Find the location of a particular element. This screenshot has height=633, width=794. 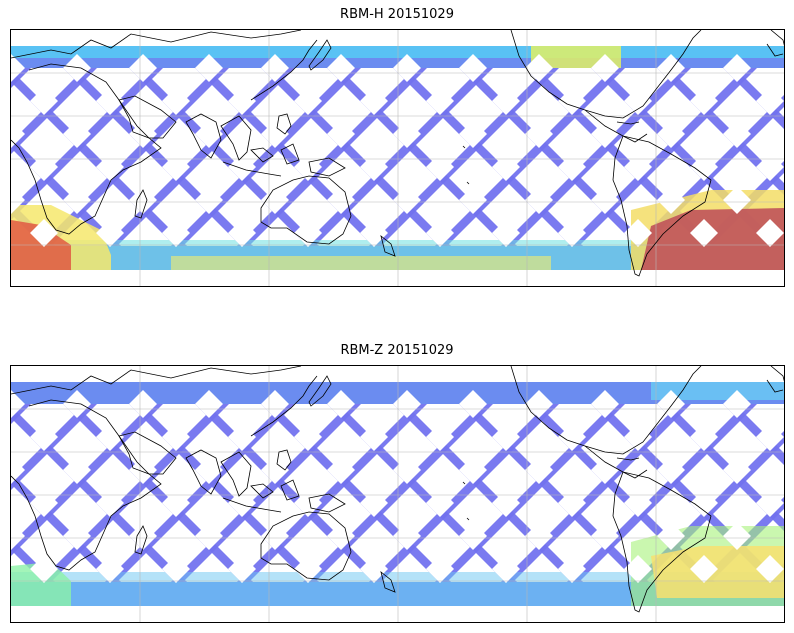

panel-title-rbm-z: RBM-Z 20151029 is located at coordinates (397, 350).